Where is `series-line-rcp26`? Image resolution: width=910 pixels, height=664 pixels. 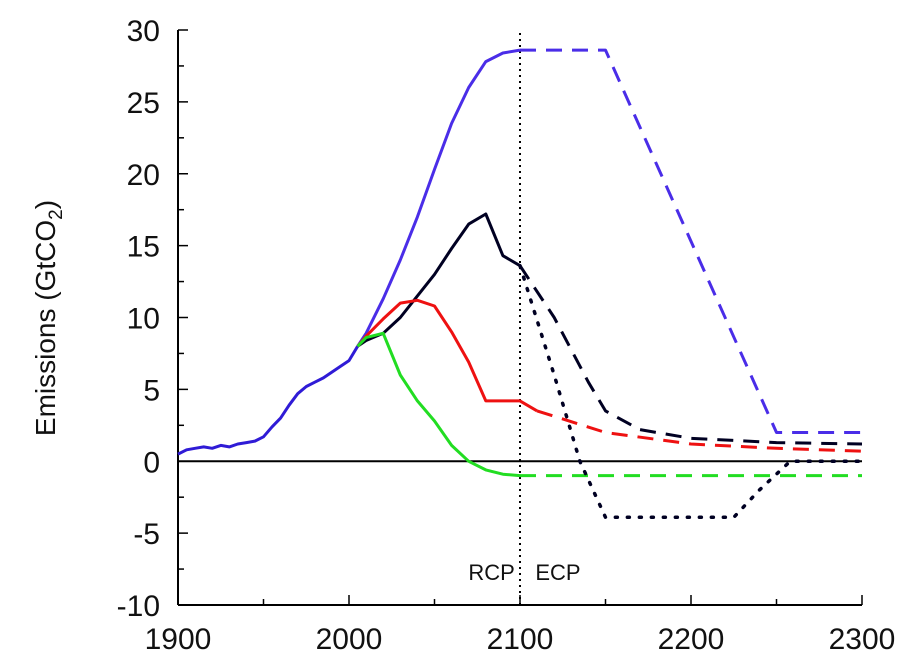 series-line-rcp26 is located at coordinates (438, 404).